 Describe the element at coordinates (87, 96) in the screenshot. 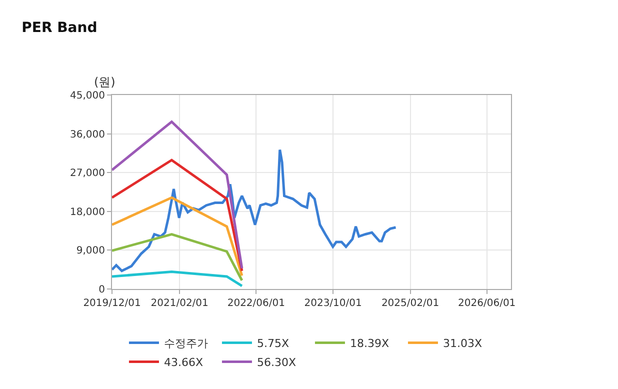

I see `y-tick-label: 45,000` at that location.